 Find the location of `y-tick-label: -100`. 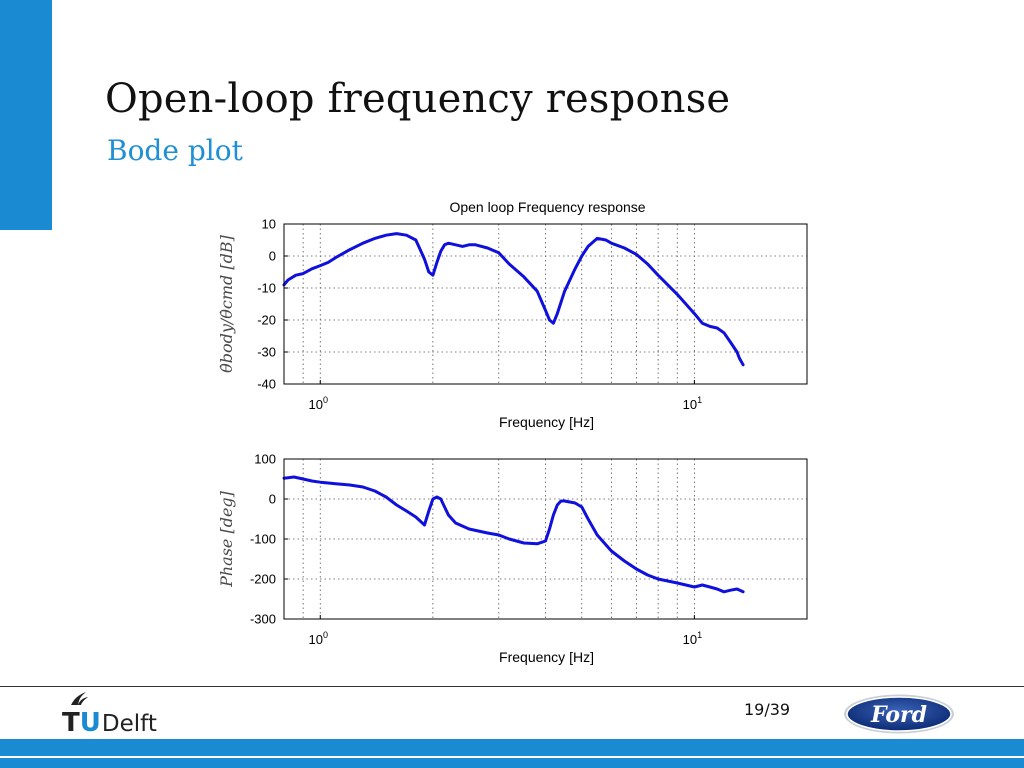

y-tick-label: -100 is located at coordinates (263, 539).